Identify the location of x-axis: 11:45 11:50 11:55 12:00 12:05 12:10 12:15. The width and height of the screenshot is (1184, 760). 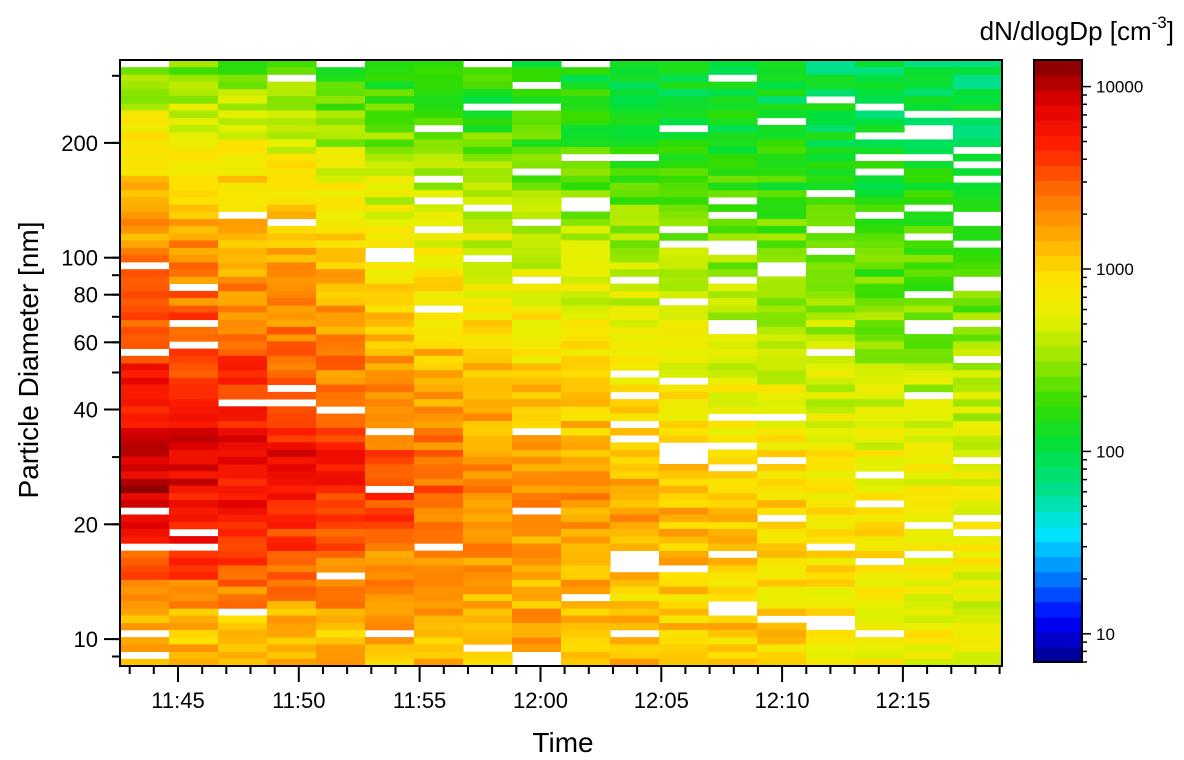
(564, 689).